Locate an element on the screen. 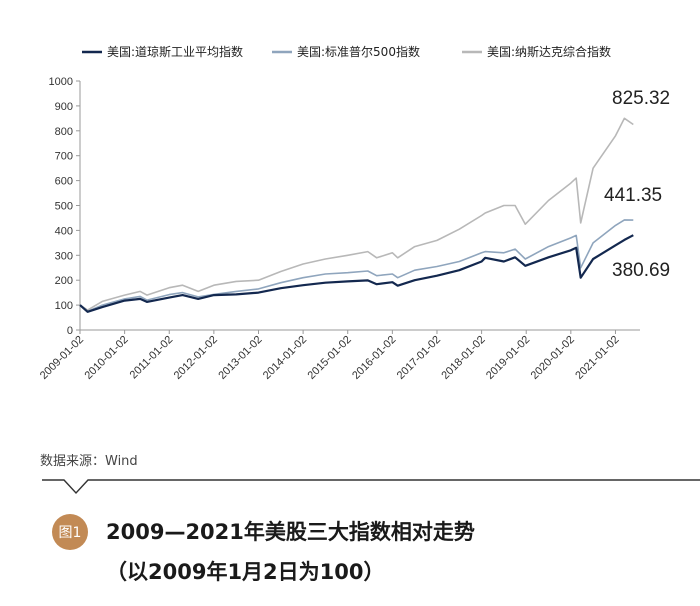  x-tick-label: 2014-01-02 is located at coordinates (285, 358).